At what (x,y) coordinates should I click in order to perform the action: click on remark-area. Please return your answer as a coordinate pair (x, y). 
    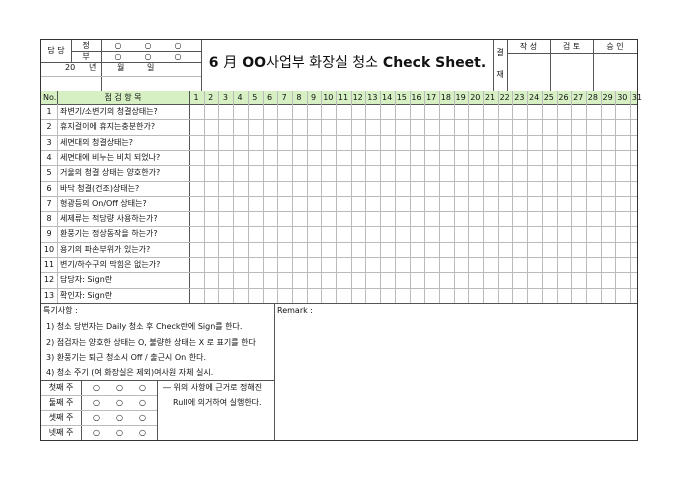
    Looking at the image, I should click on (455, 377).